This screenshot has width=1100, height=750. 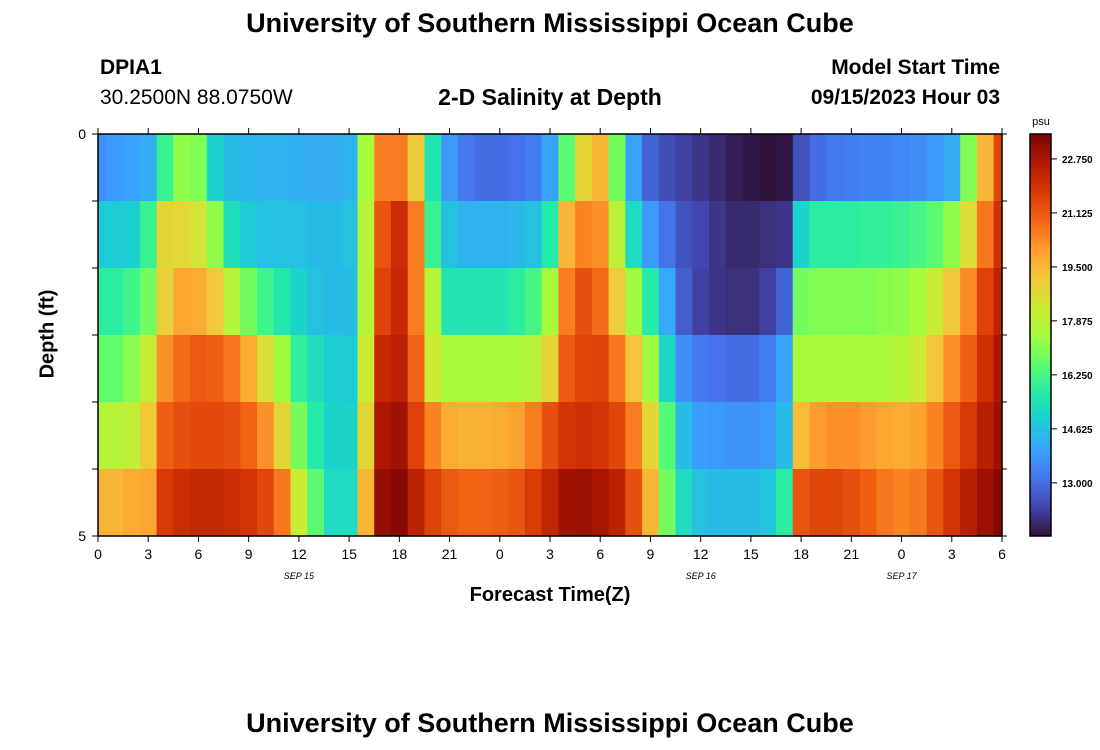 What do you see at coordinates (701, 576) in the screenshot?
I see `date-label: SEP 16` at bounding box center [701, 576].